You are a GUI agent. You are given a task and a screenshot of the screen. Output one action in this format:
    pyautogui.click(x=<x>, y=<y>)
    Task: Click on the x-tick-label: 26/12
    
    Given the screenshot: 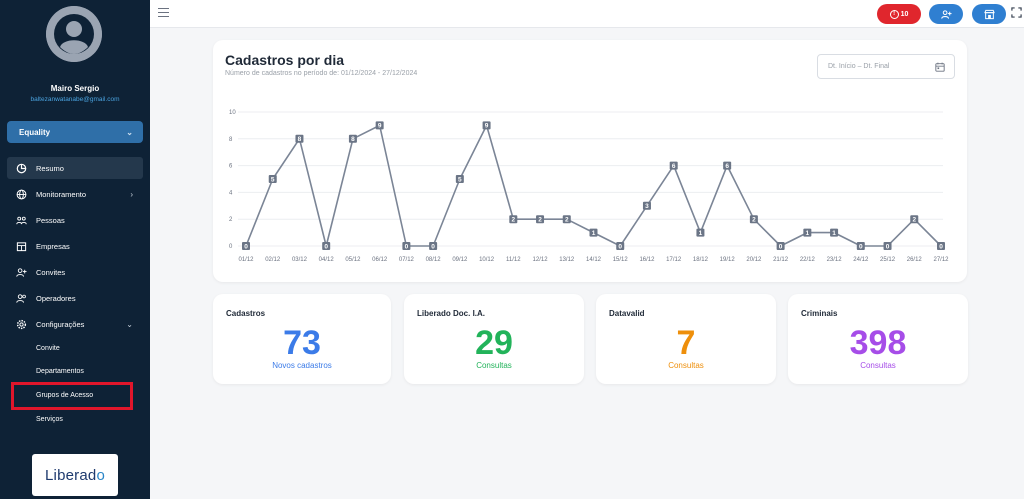 What is the action you would take?
    pyautogui.click(x=915, y=260)
    